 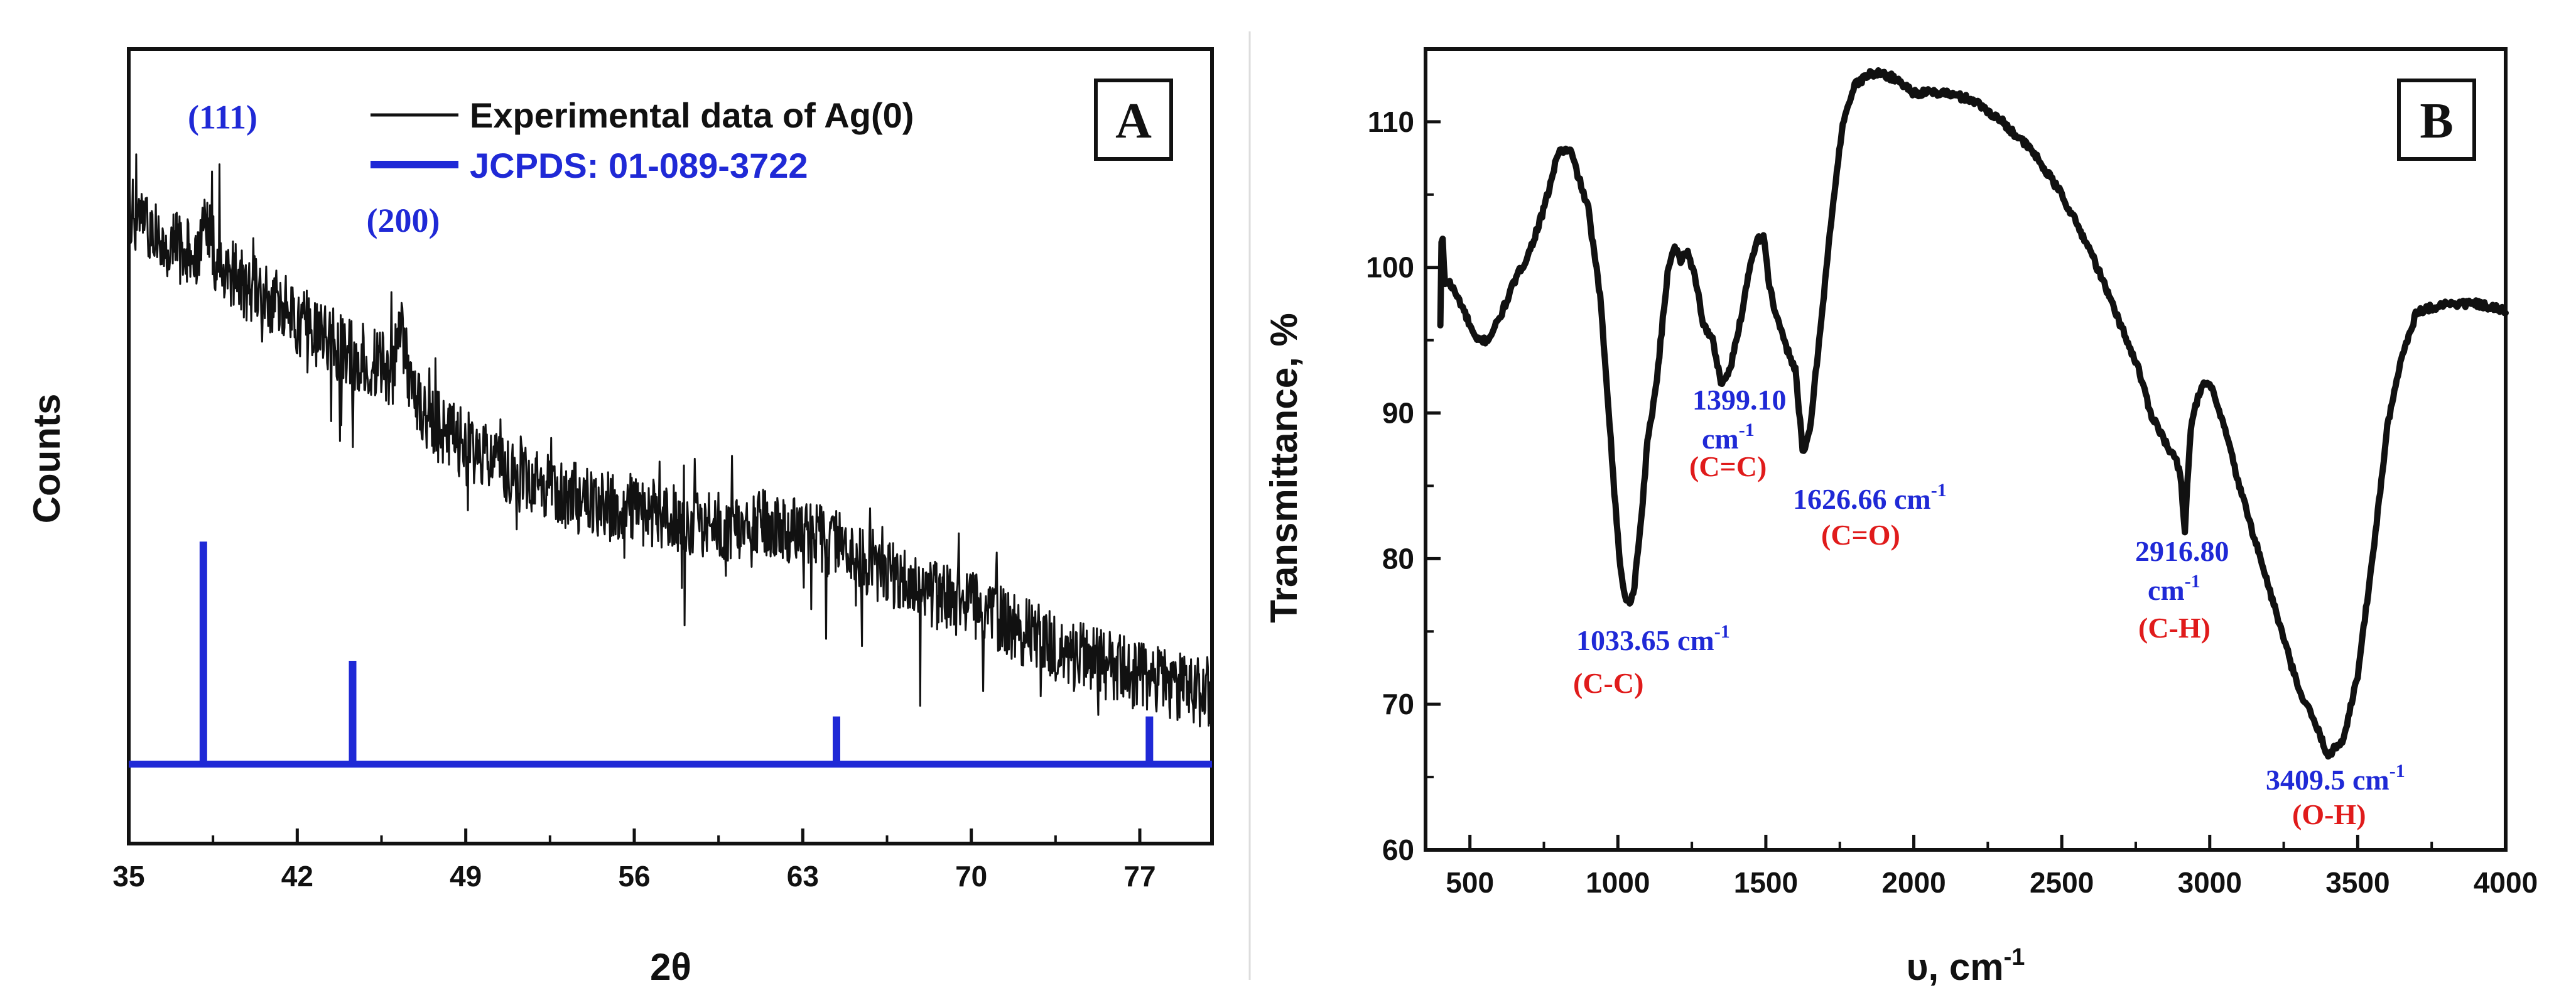 I want to click on panel-a-letter: A, so click(x=1133, y=121).